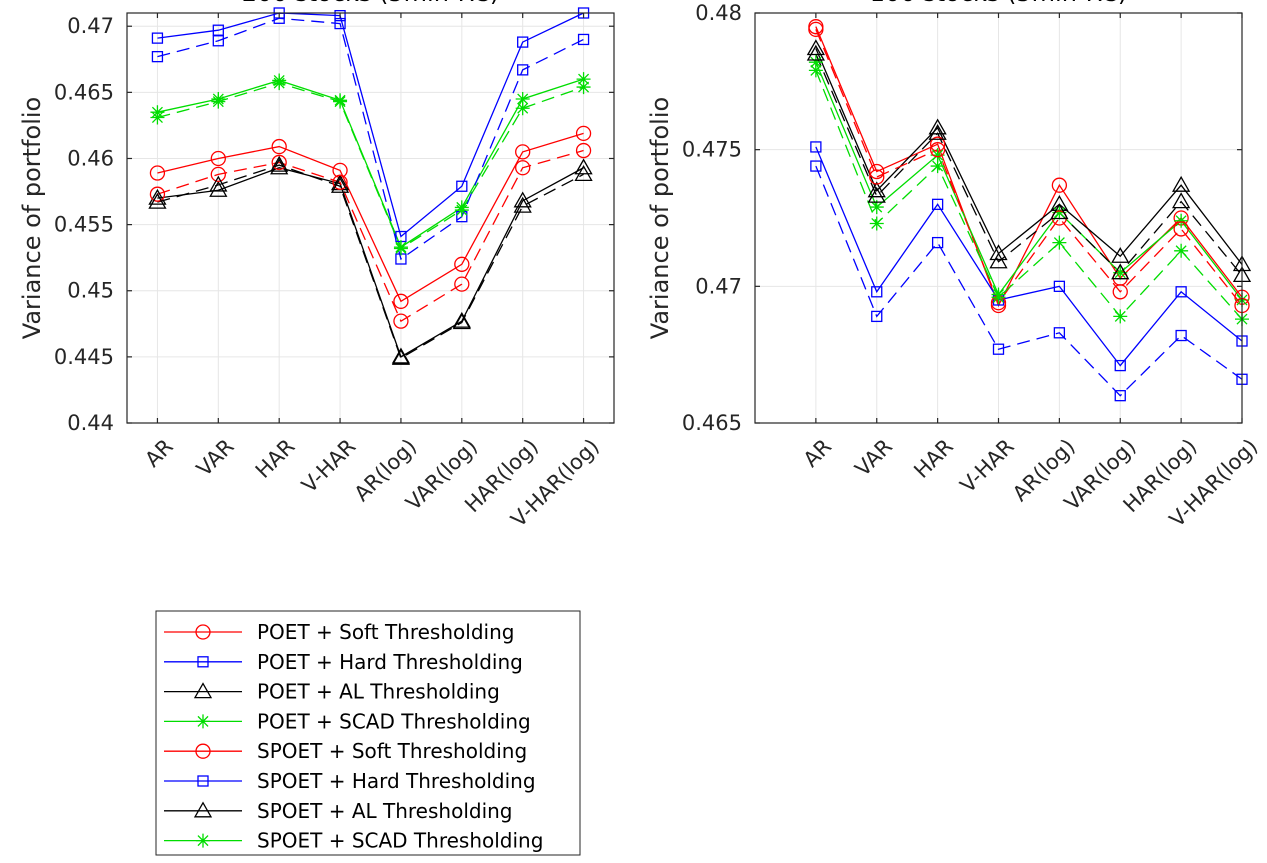 The height and width of the screenshot is (863, 1267). Describe the element at coordinates (84, 357) in the screenshot. I see `y-tick-label: 0.445` at that location.